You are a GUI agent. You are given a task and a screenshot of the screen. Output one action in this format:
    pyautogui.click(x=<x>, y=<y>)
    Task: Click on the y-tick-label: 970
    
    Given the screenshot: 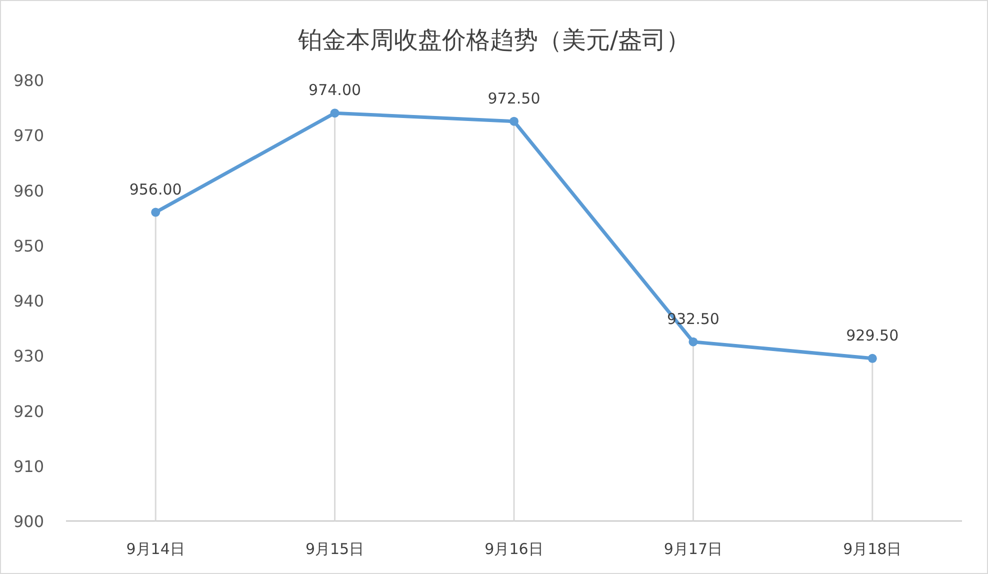 What is the action you would take?
    pyautogui.click(x=28, y=136)
    